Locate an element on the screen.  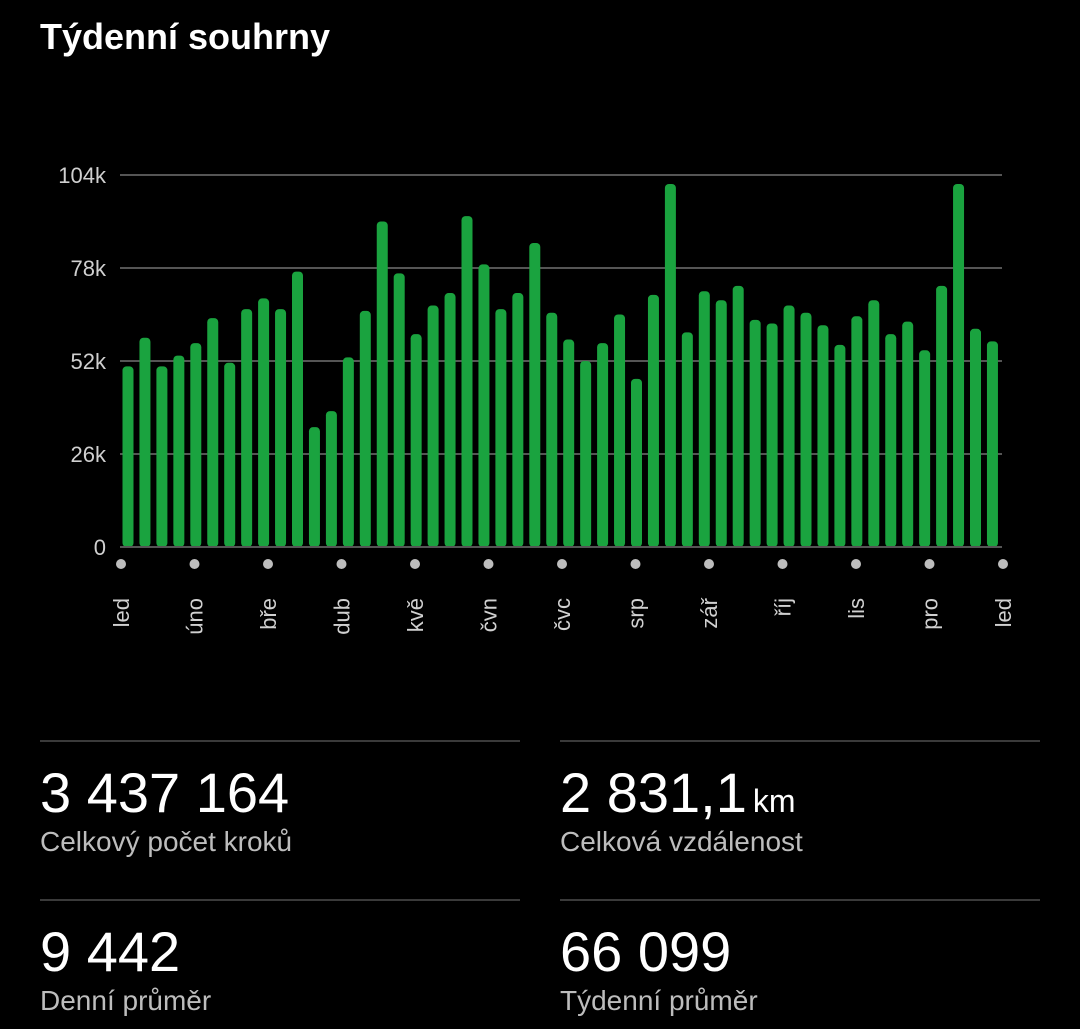
stat-total-distance: 2 831,1 km Celková vzdálenost is located at coordinates (800, 811).